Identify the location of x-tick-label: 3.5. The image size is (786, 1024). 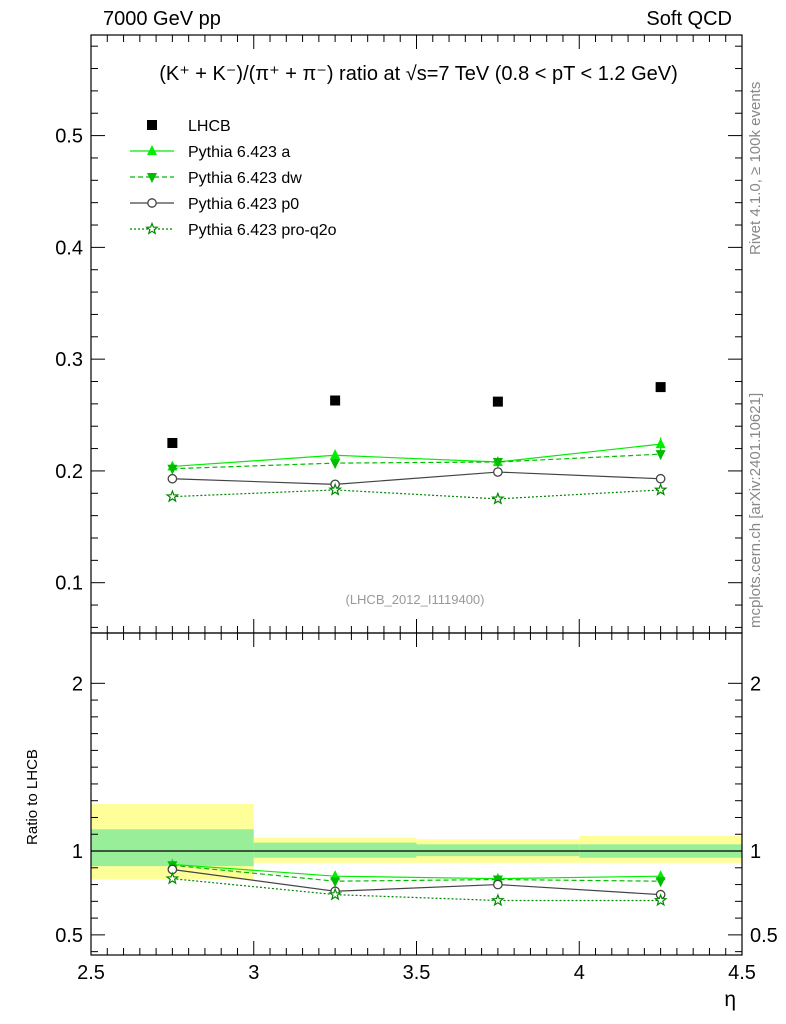
(417, 973).